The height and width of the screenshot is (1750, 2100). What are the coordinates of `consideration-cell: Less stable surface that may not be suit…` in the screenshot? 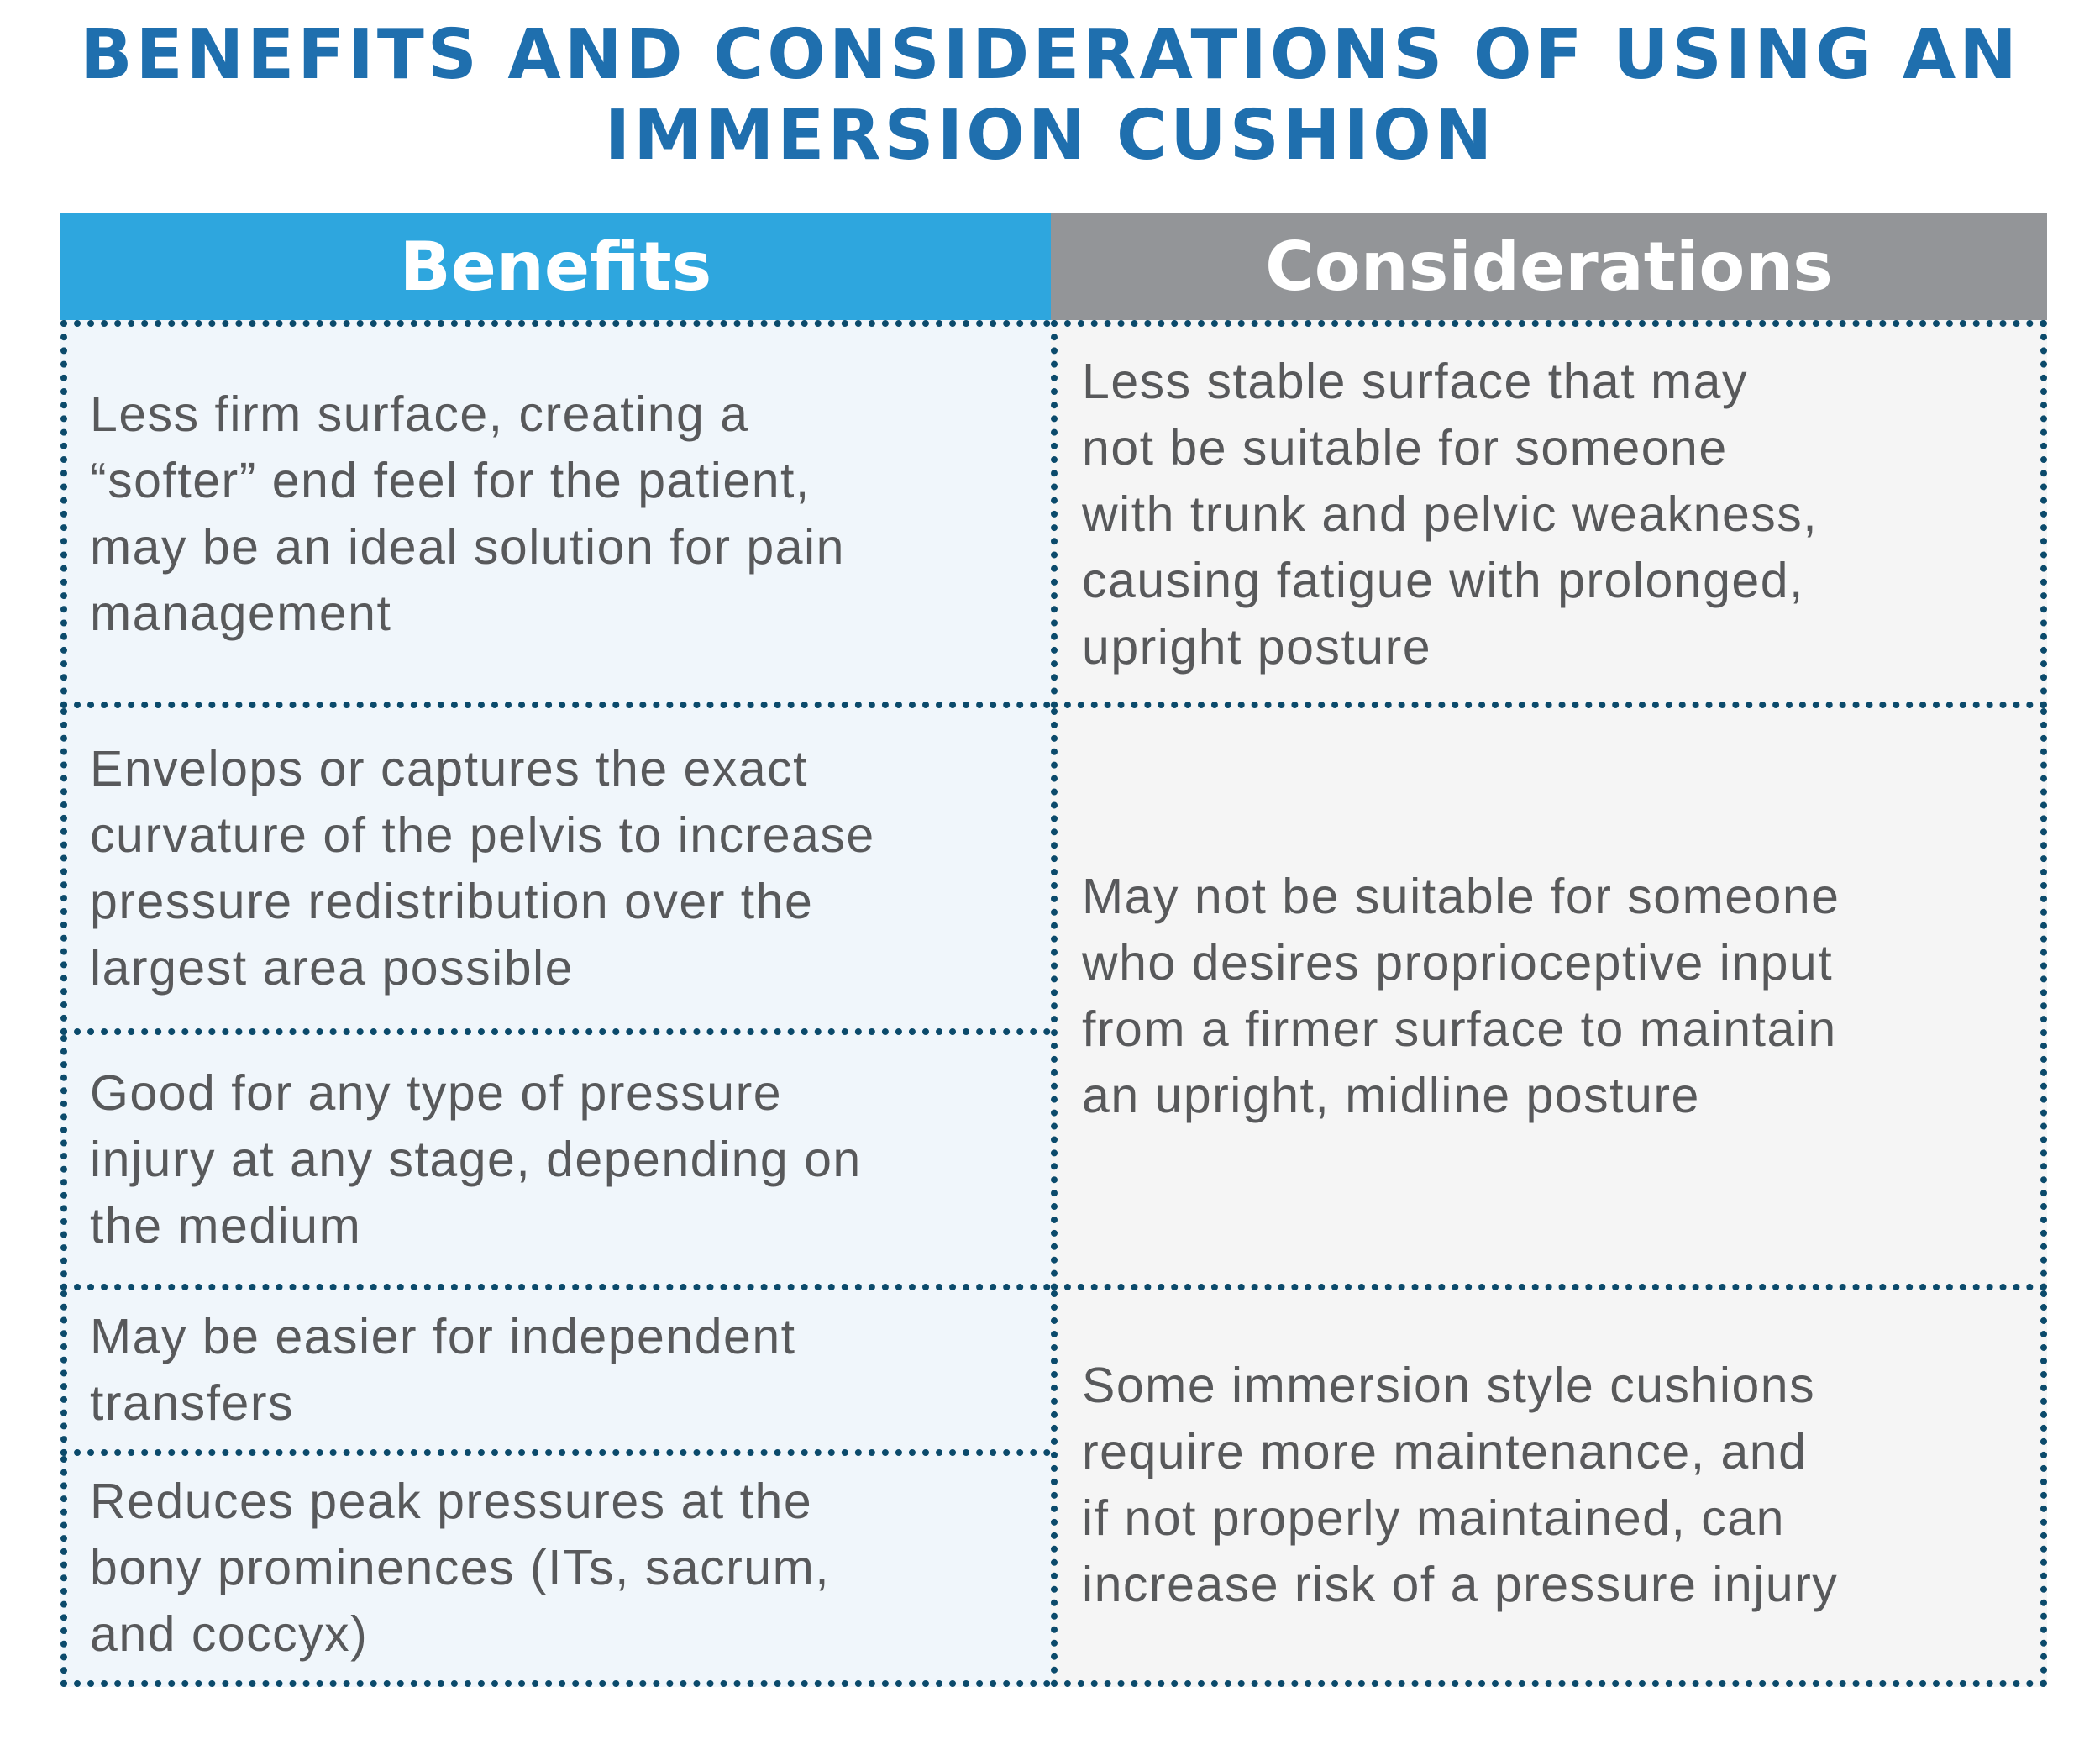 It's located at (1549, 514).